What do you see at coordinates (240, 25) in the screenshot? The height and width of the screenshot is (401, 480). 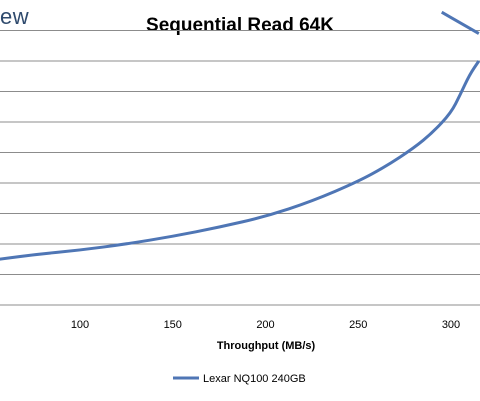 I see `chart-title: Sequential Read 64K` at bounding box center [240, 25].